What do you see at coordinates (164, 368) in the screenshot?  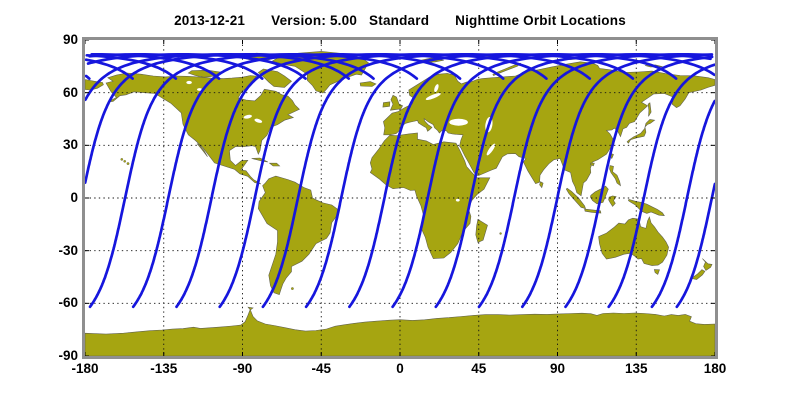 I see `x-tick-label: -135` at bounding box center [164, 368].